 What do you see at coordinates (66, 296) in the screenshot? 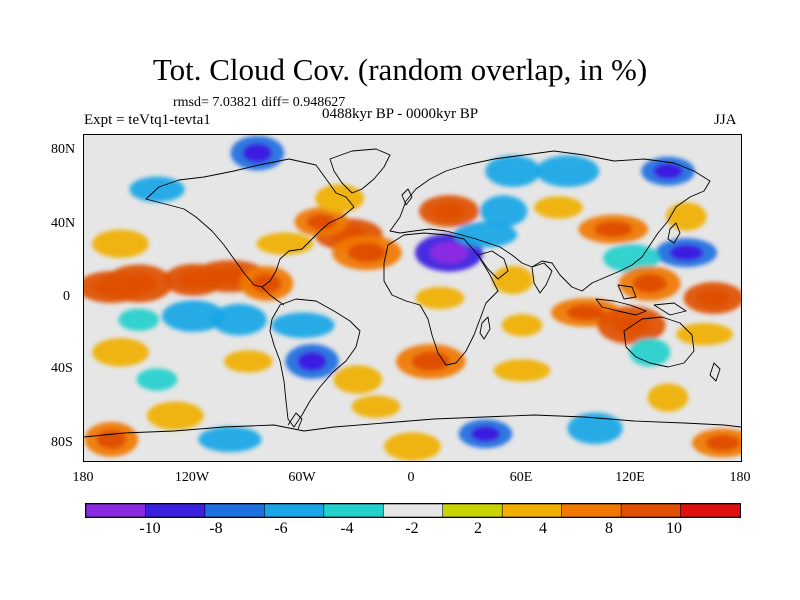
I see `lat-tick-label: 0` at bounding box center [66, 296].